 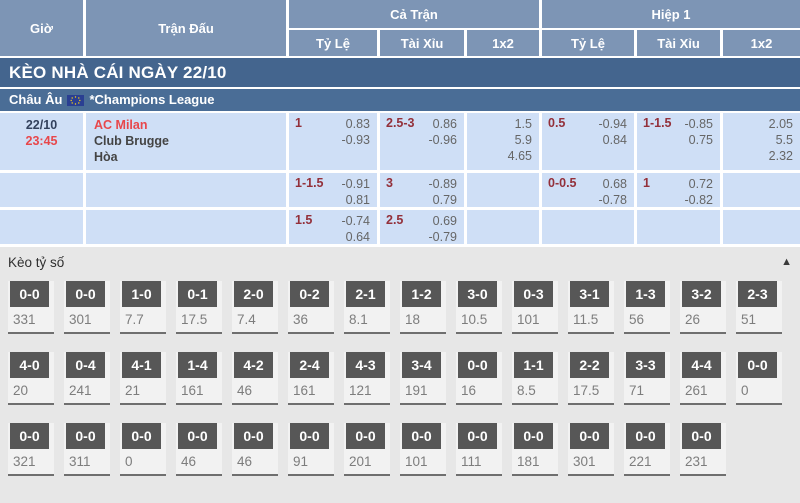 What do you see at coordinates (503, 227) in the screenshot?
I see `full-1x2-cell` at bounding box center [503, 227].